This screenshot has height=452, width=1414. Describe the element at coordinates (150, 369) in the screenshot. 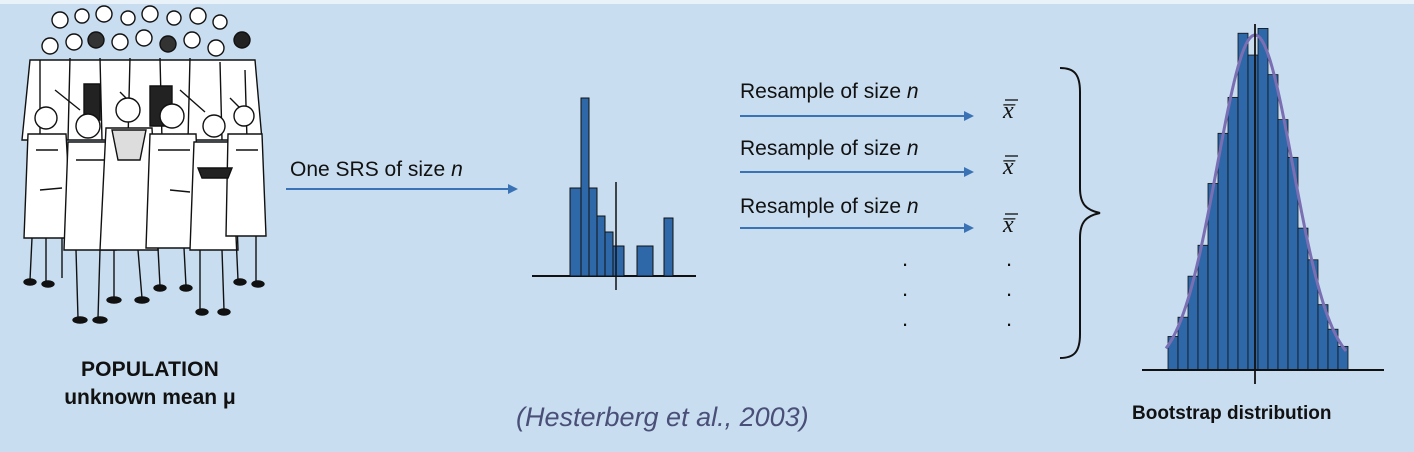

I see `population-title: POPULATION` at that location.